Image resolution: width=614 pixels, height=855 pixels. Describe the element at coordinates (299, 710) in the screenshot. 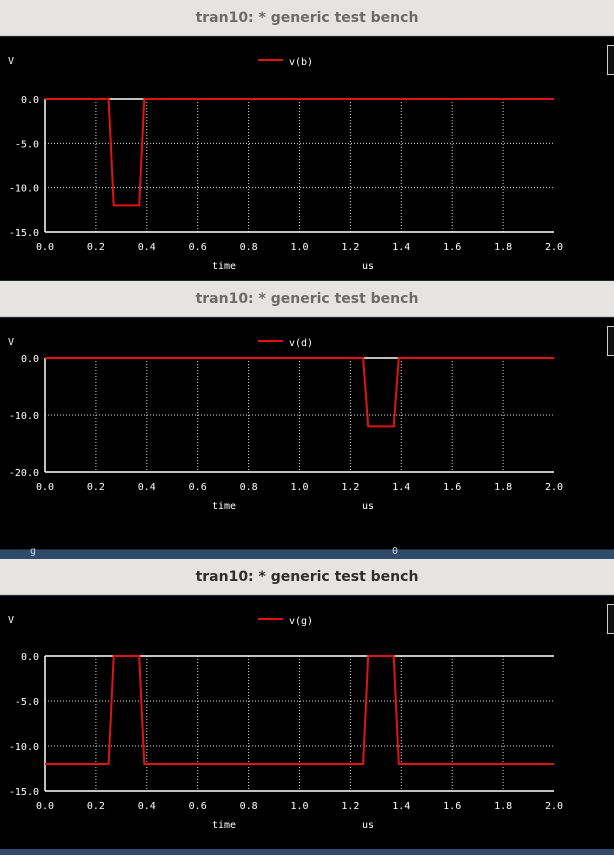

I see `series-line-vg` at that location.